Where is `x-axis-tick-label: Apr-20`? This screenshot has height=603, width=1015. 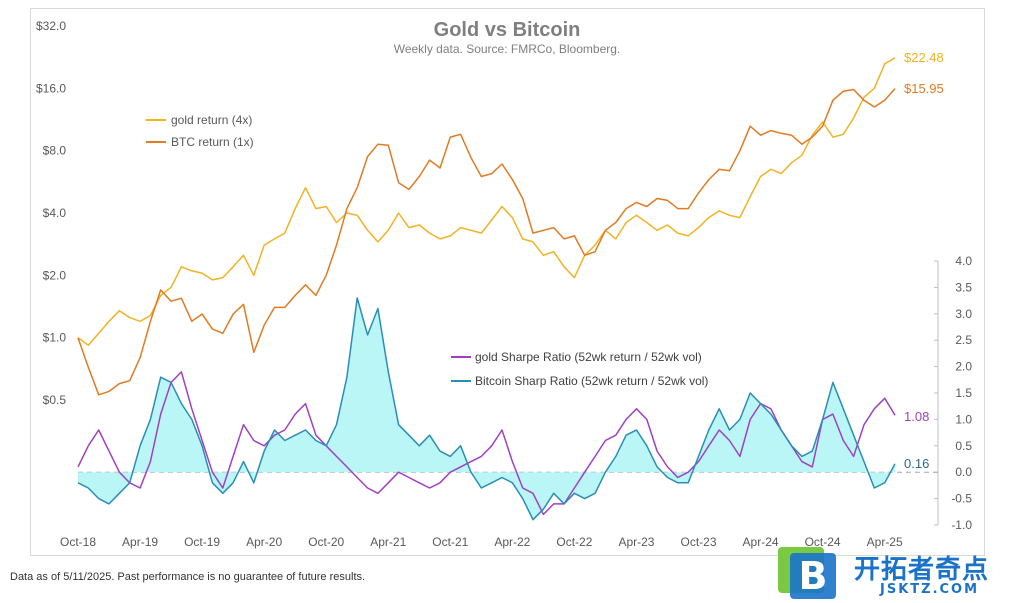 x-axis-tick-label: Apr-20 is located at coordinates (264, 542).